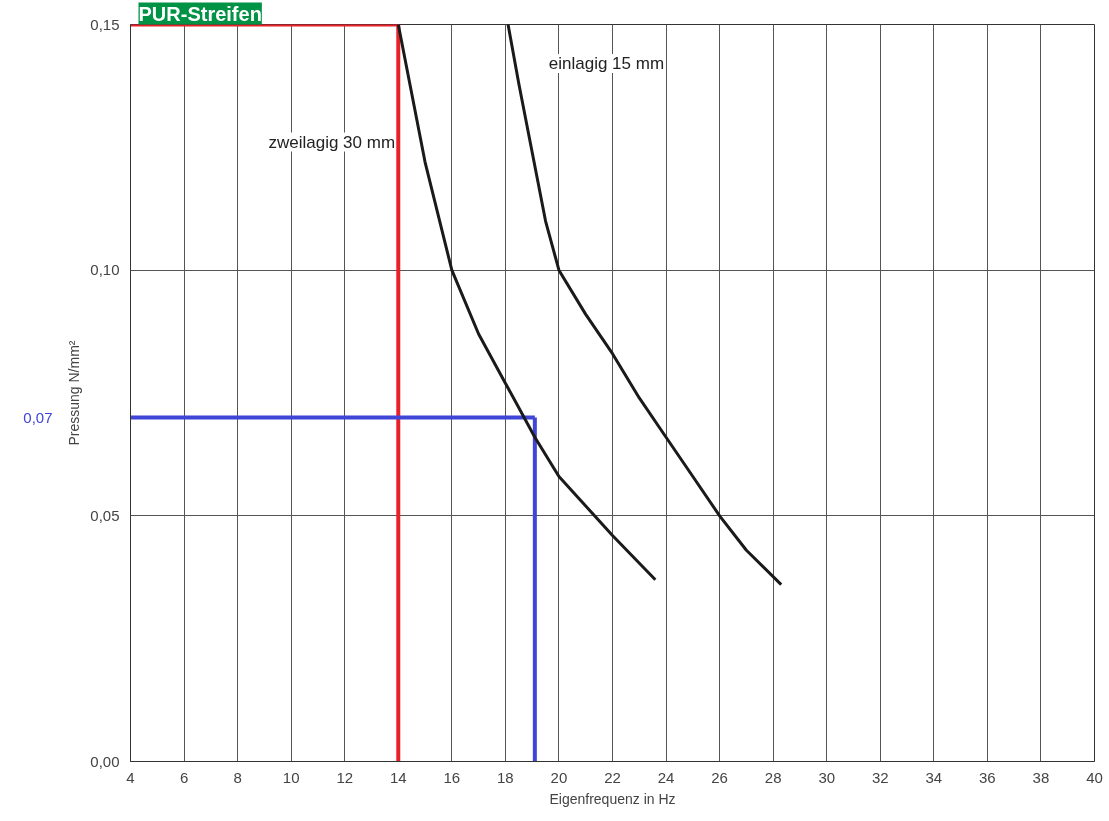 Image resolution: width=1109 pixels, height=821 pixels. I want to click on x-tick-label: 30, so click(827, 777).